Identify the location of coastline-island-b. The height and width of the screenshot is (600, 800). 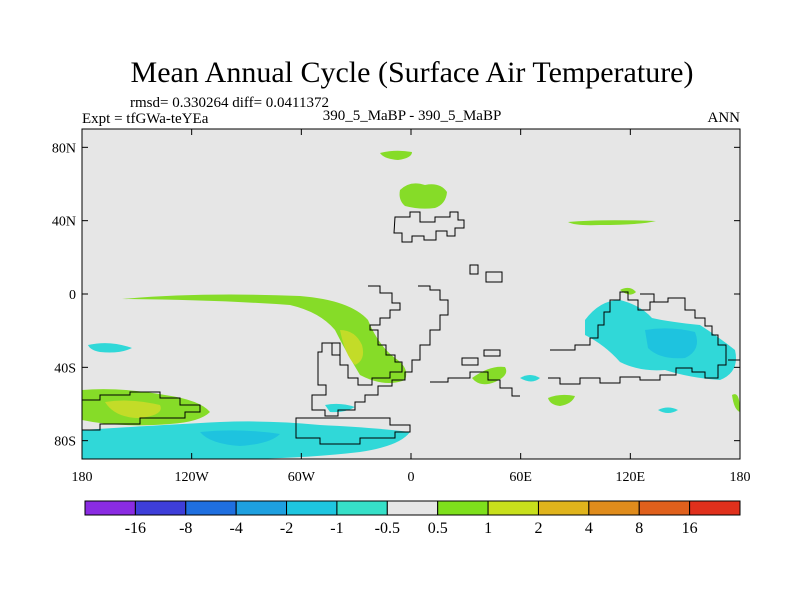
(494, 277).